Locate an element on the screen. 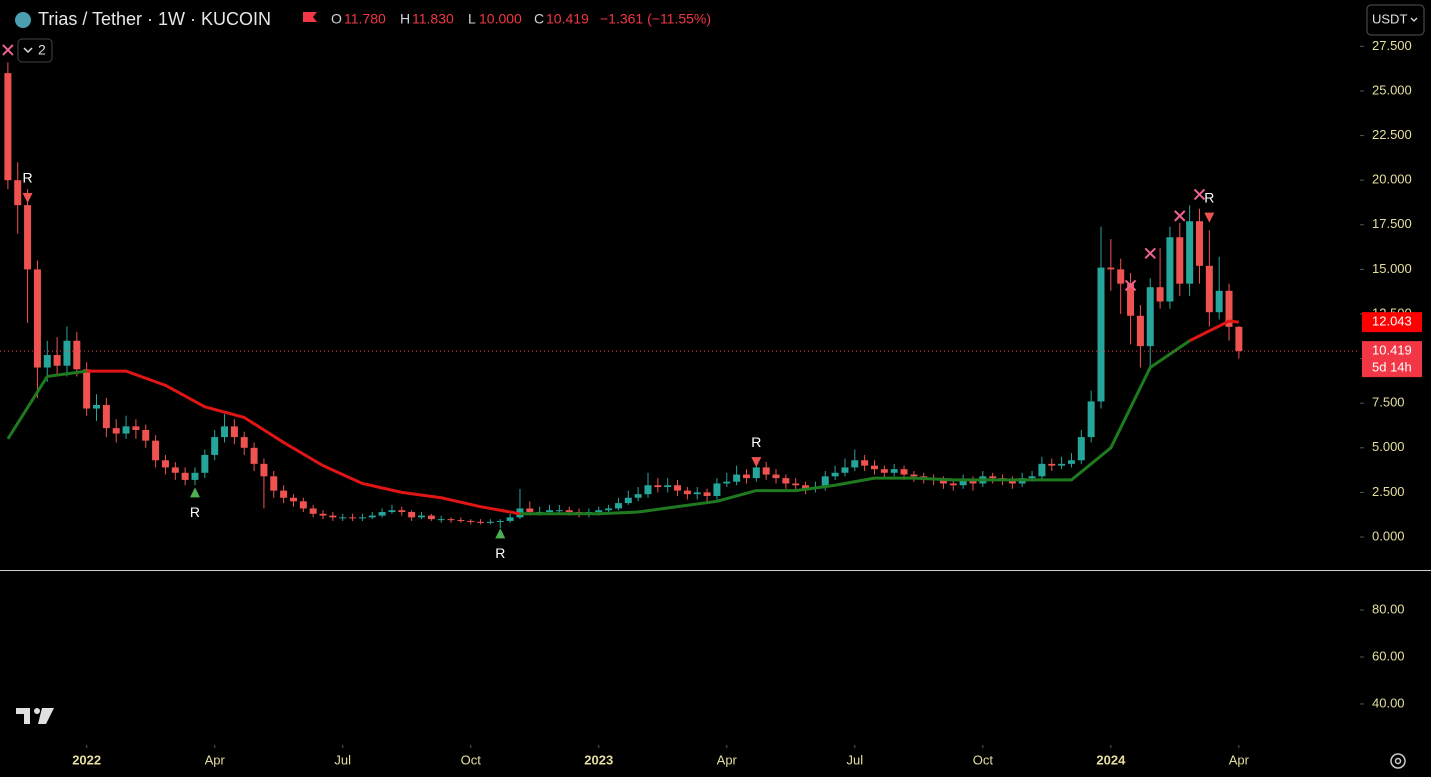 This screenshot has width=1431, height=777. collapse-button is located at coordinates (35, 50).